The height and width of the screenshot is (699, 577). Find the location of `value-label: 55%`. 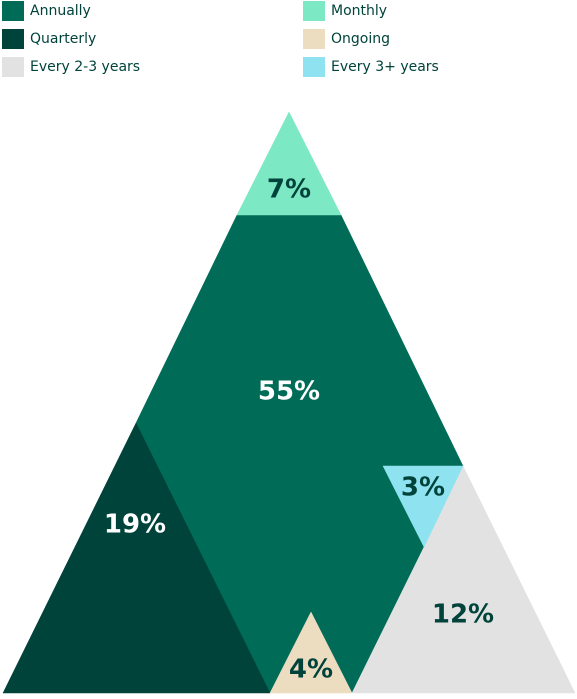

value-label: 55% is located at coordinates (289, 392).